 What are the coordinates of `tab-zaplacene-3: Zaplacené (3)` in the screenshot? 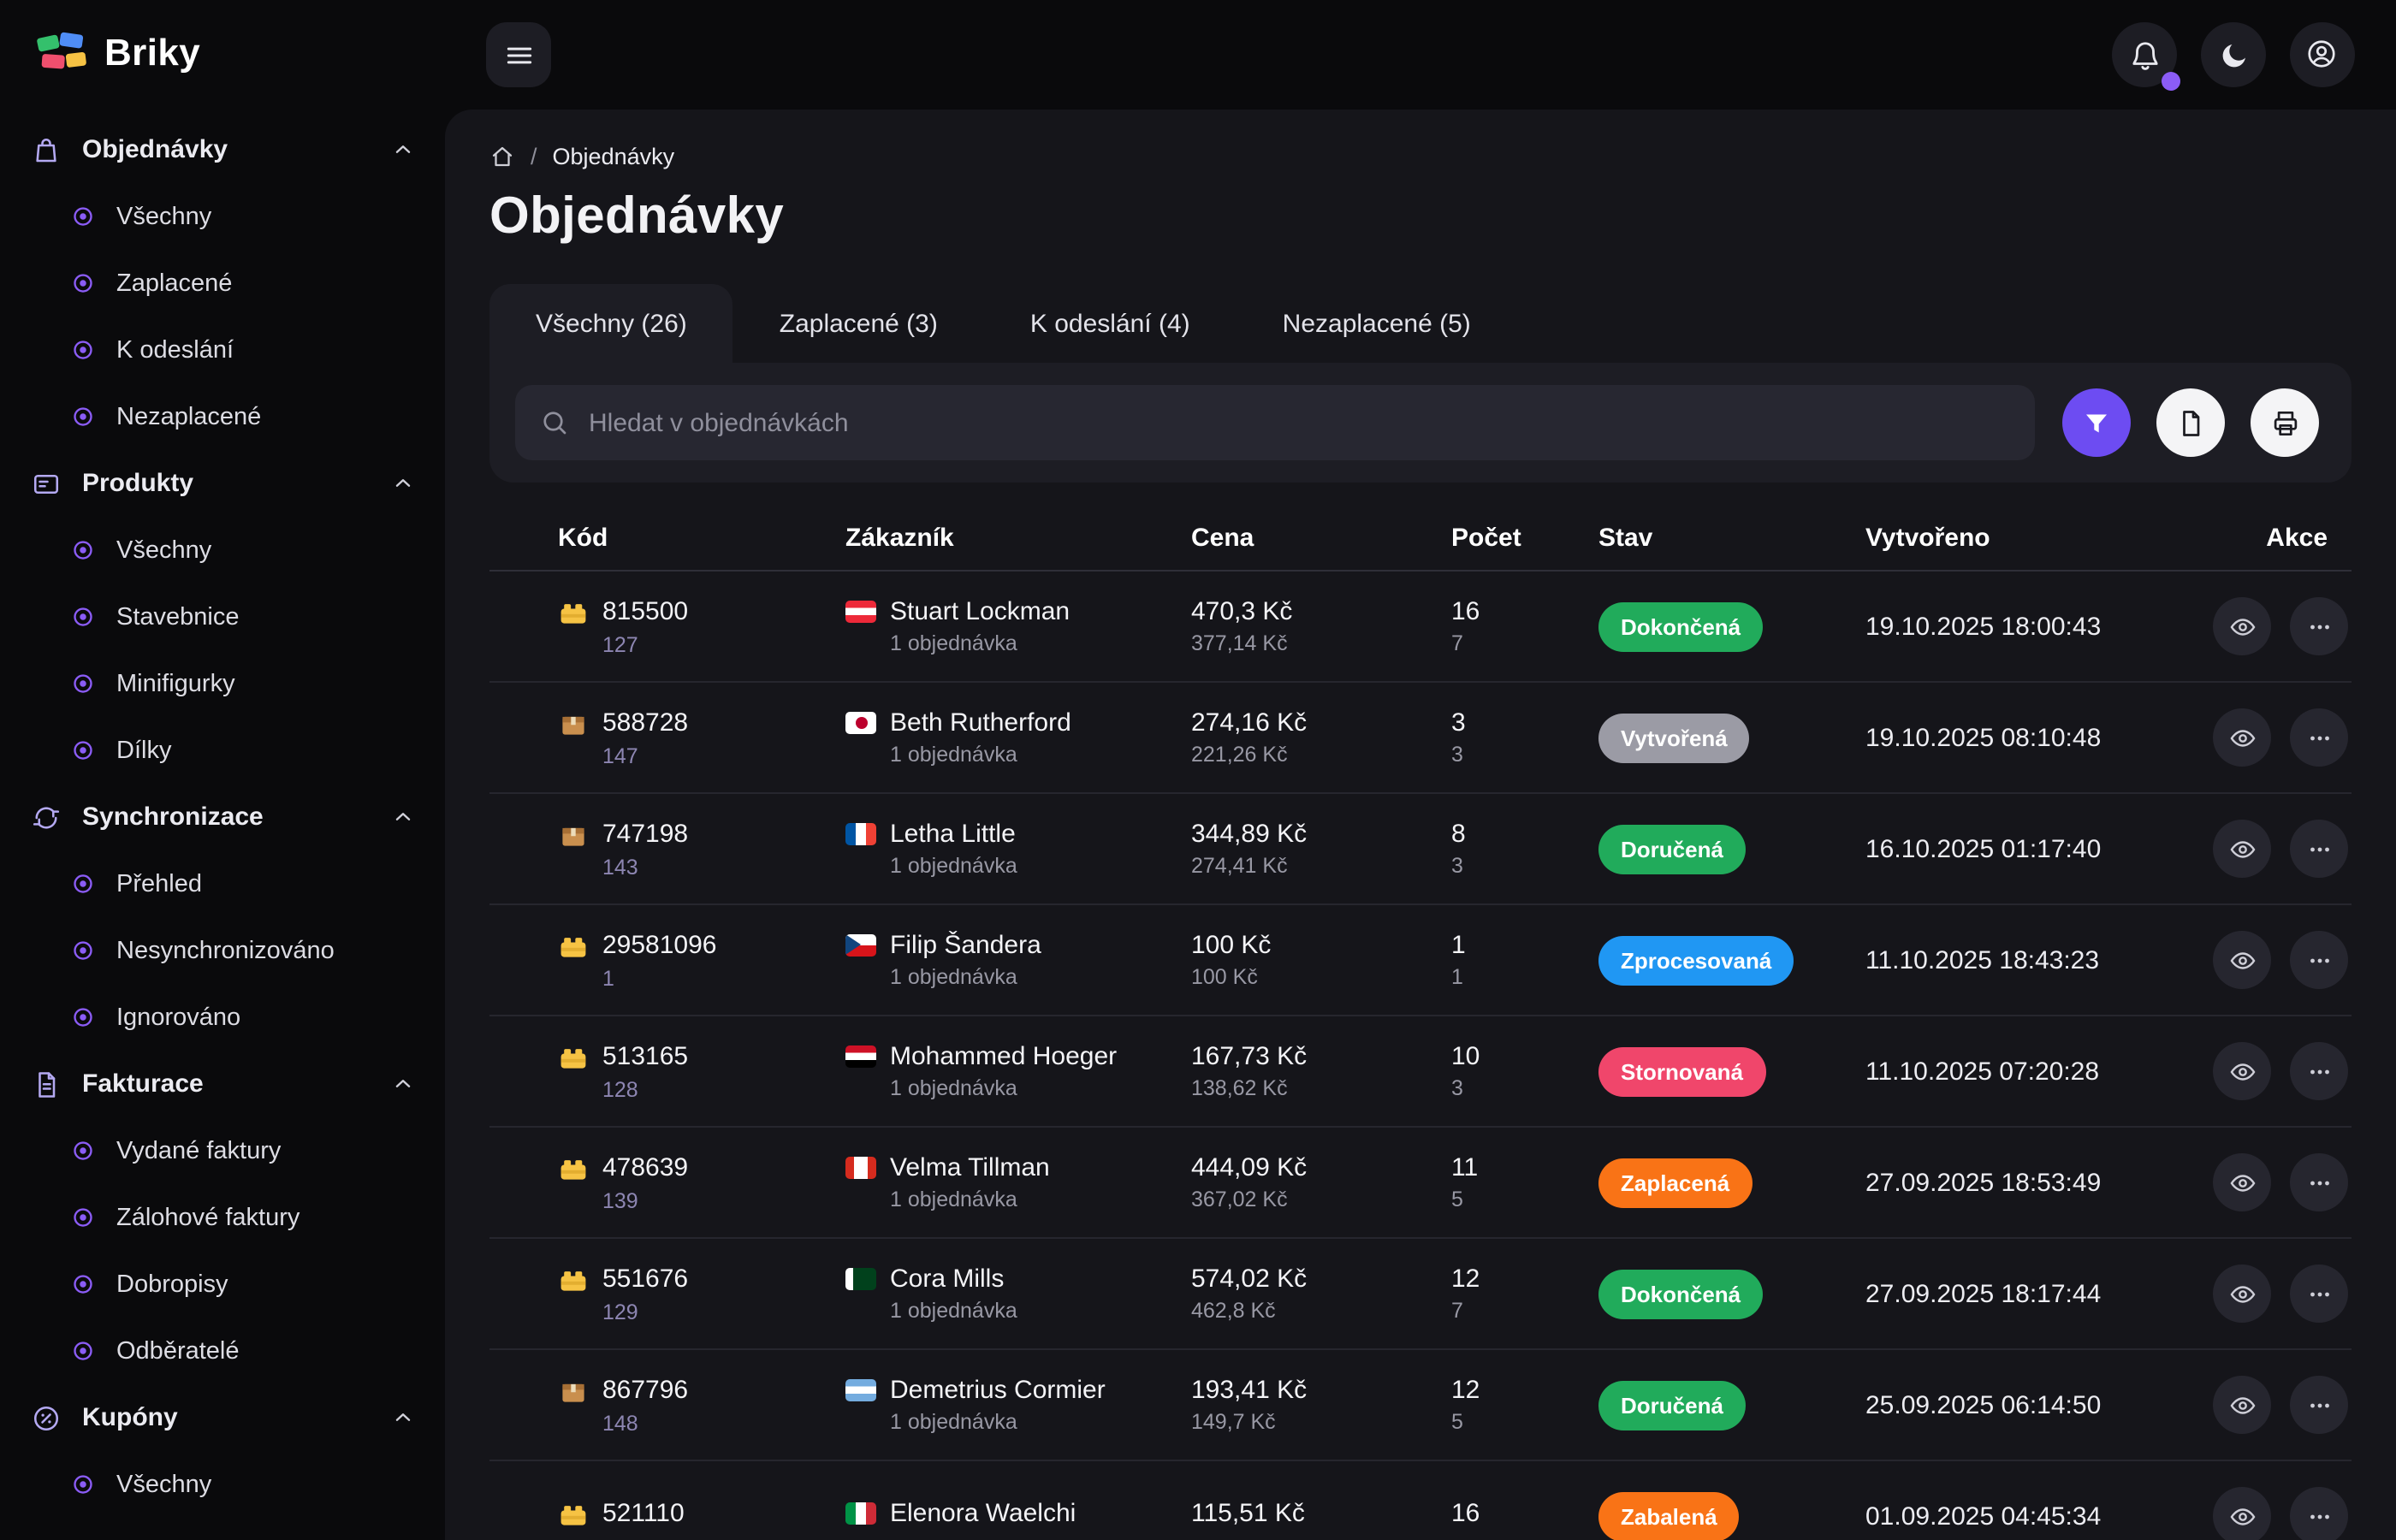 It's located at (858, 323).